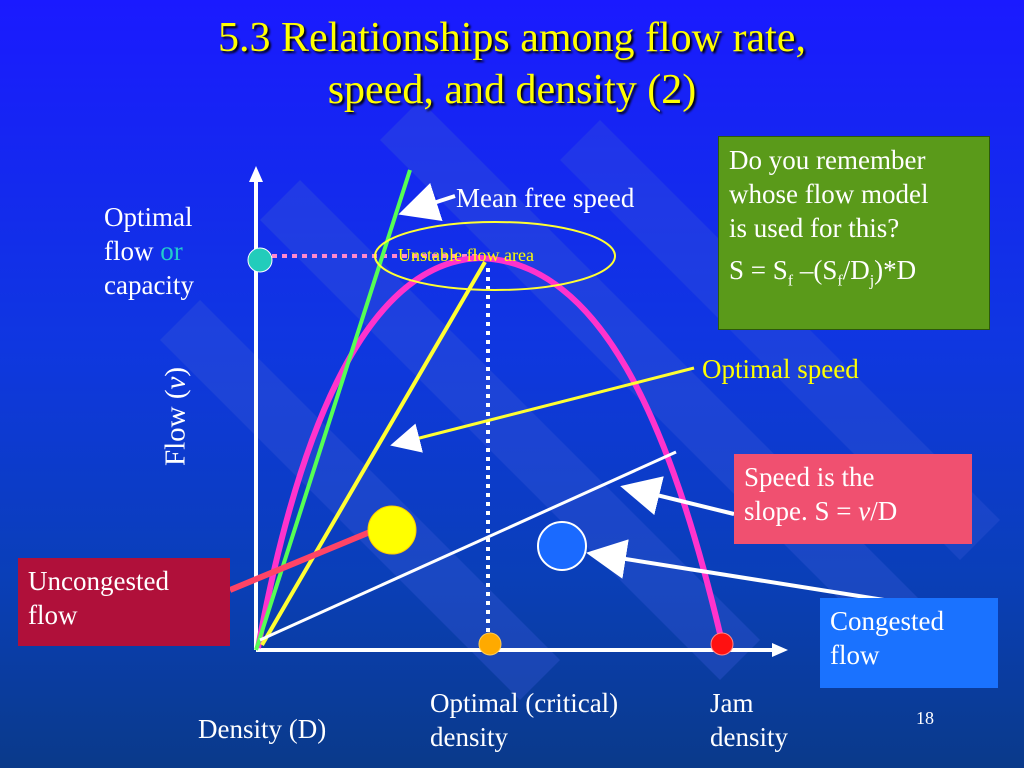  I want to click on greenshields-formula: S = Sf –(Sf/Dj)*D, so click(823, 272).